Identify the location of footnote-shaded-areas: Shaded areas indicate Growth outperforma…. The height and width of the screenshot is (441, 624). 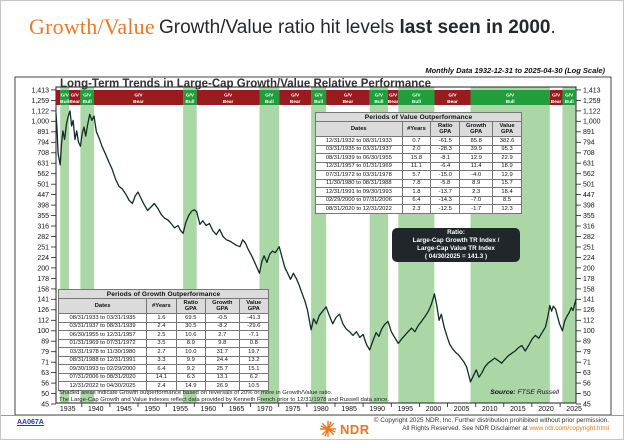
(196, 393).